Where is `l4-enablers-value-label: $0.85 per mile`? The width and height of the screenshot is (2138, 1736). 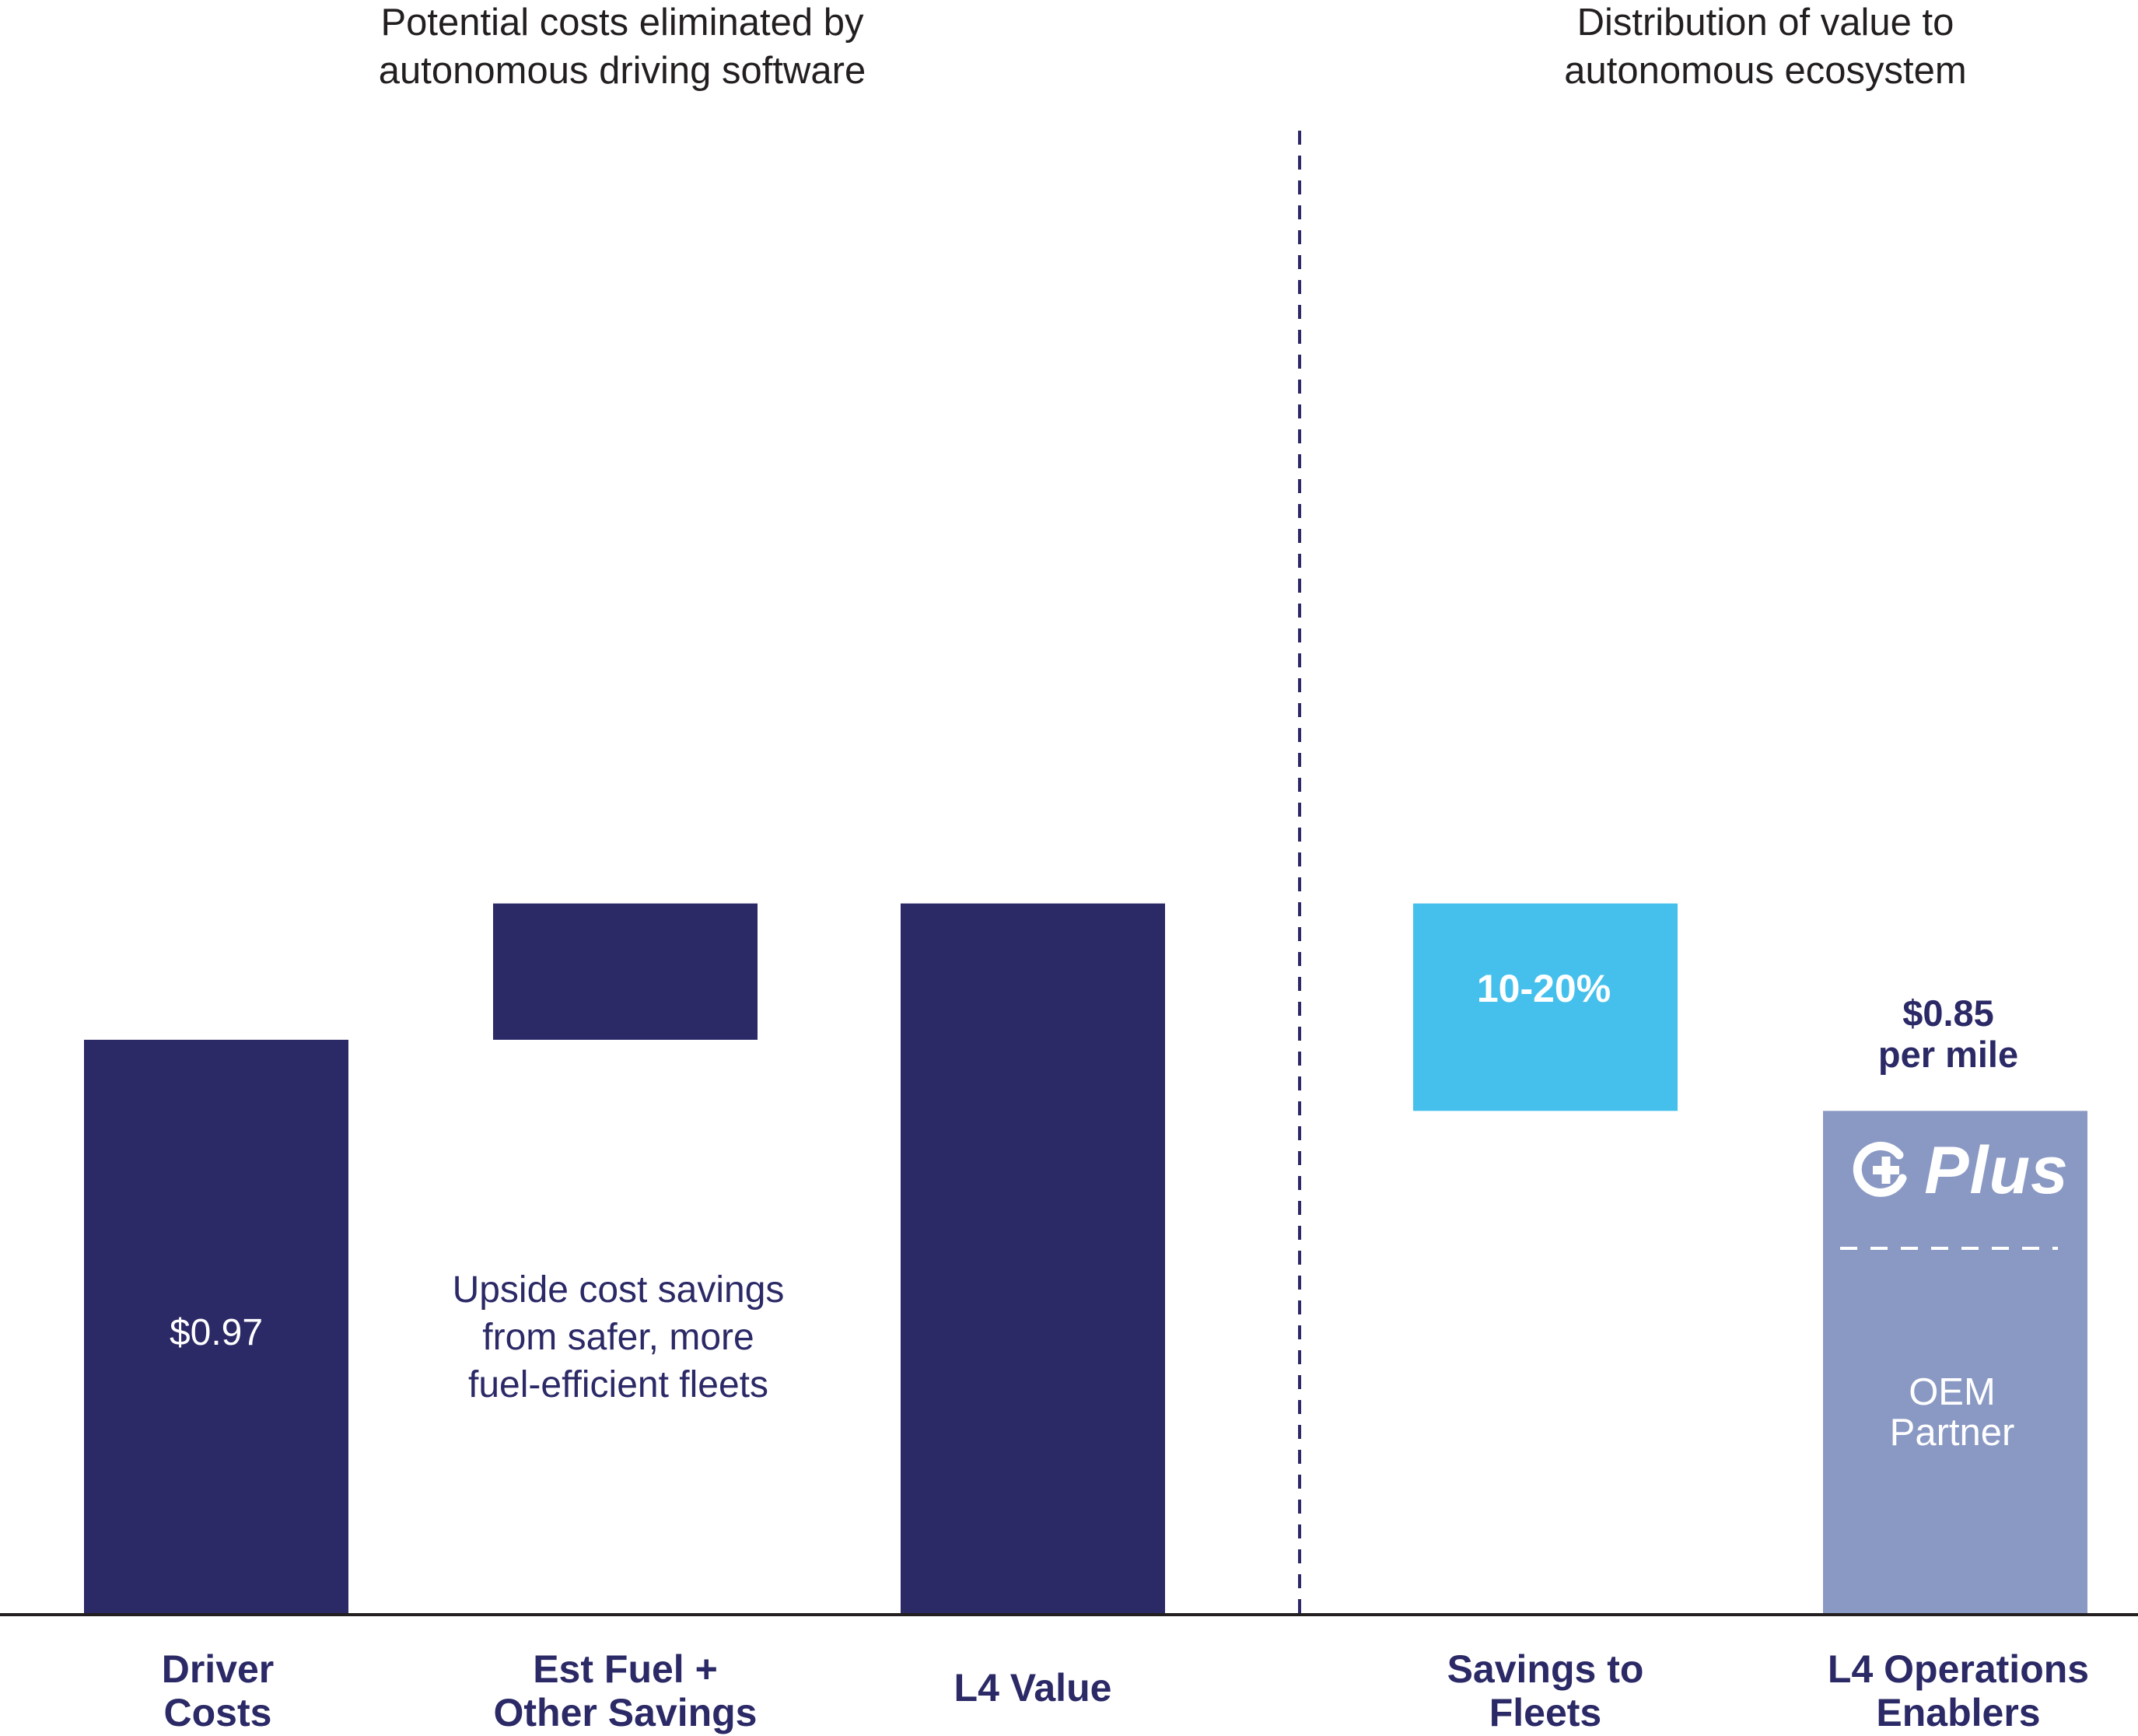
l4-enablers-value-label: $0.85 per mile is located at coordinates (1948, 1034).